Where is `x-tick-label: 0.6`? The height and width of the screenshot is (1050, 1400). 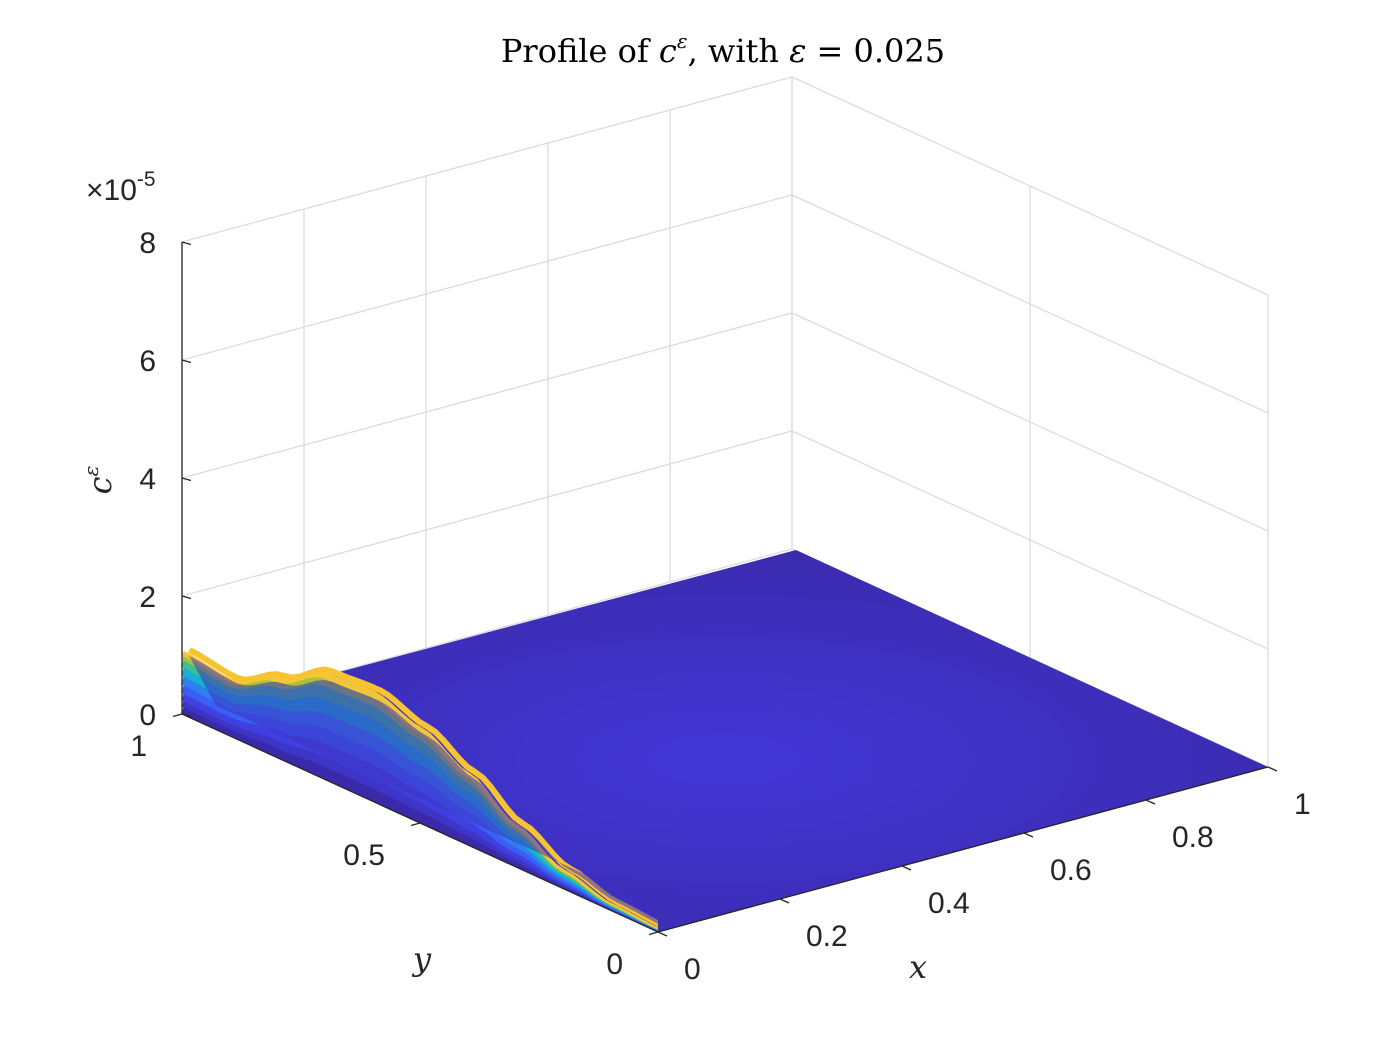
x-tick-label: 0.6 is located at coordinates (1071, 870).